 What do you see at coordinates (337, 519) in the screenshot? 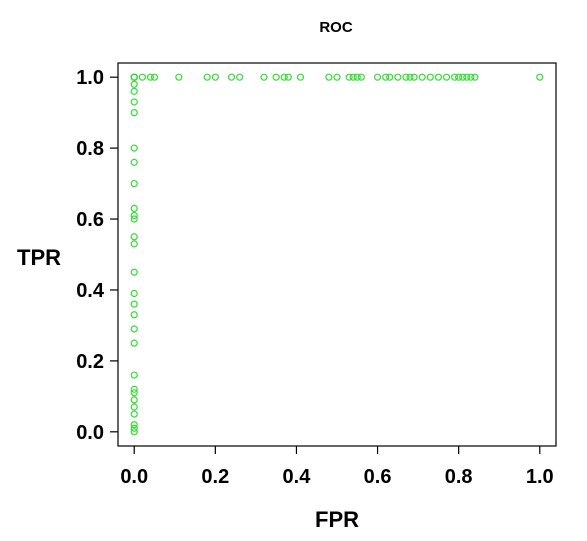
I see `x-axis-label: FPR` at bounding box center [337, 519].